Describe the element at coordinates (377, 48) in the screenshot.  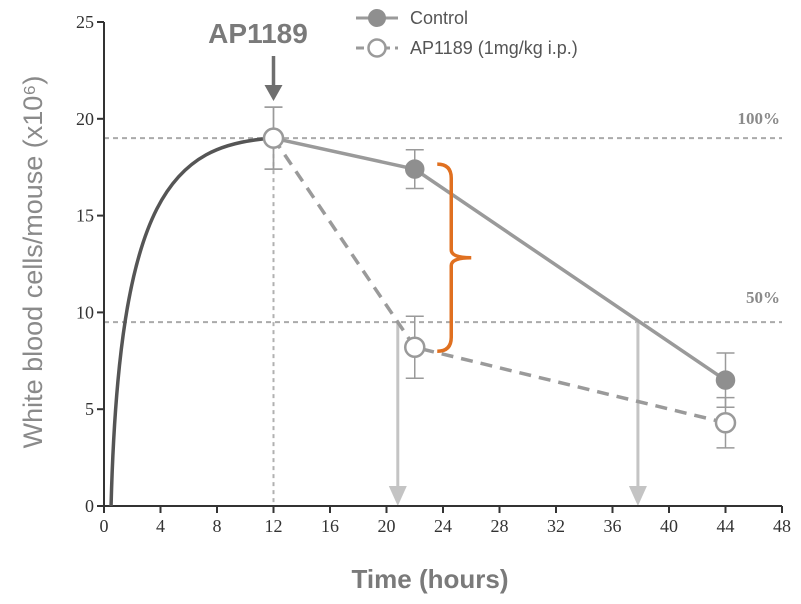
I see `legend-marker-ap1189` at that location.